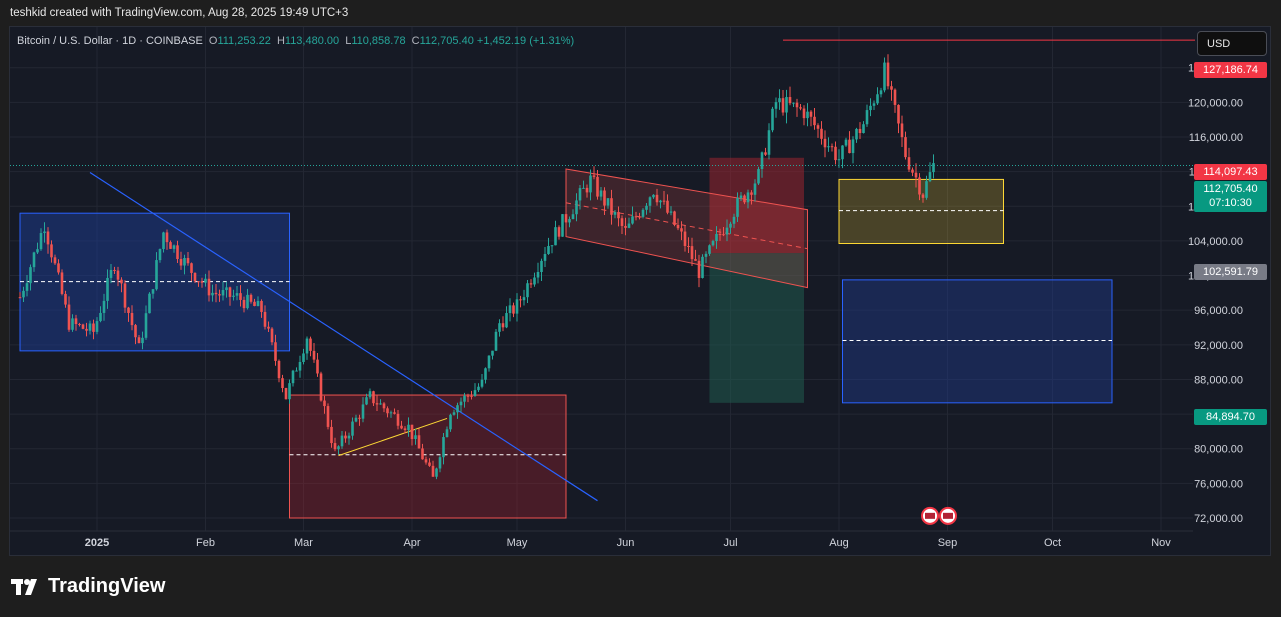  I want to click on symbol-name: Bitcoin / U.S. Dollar · 1D · COINBASE, so click(110, 41).